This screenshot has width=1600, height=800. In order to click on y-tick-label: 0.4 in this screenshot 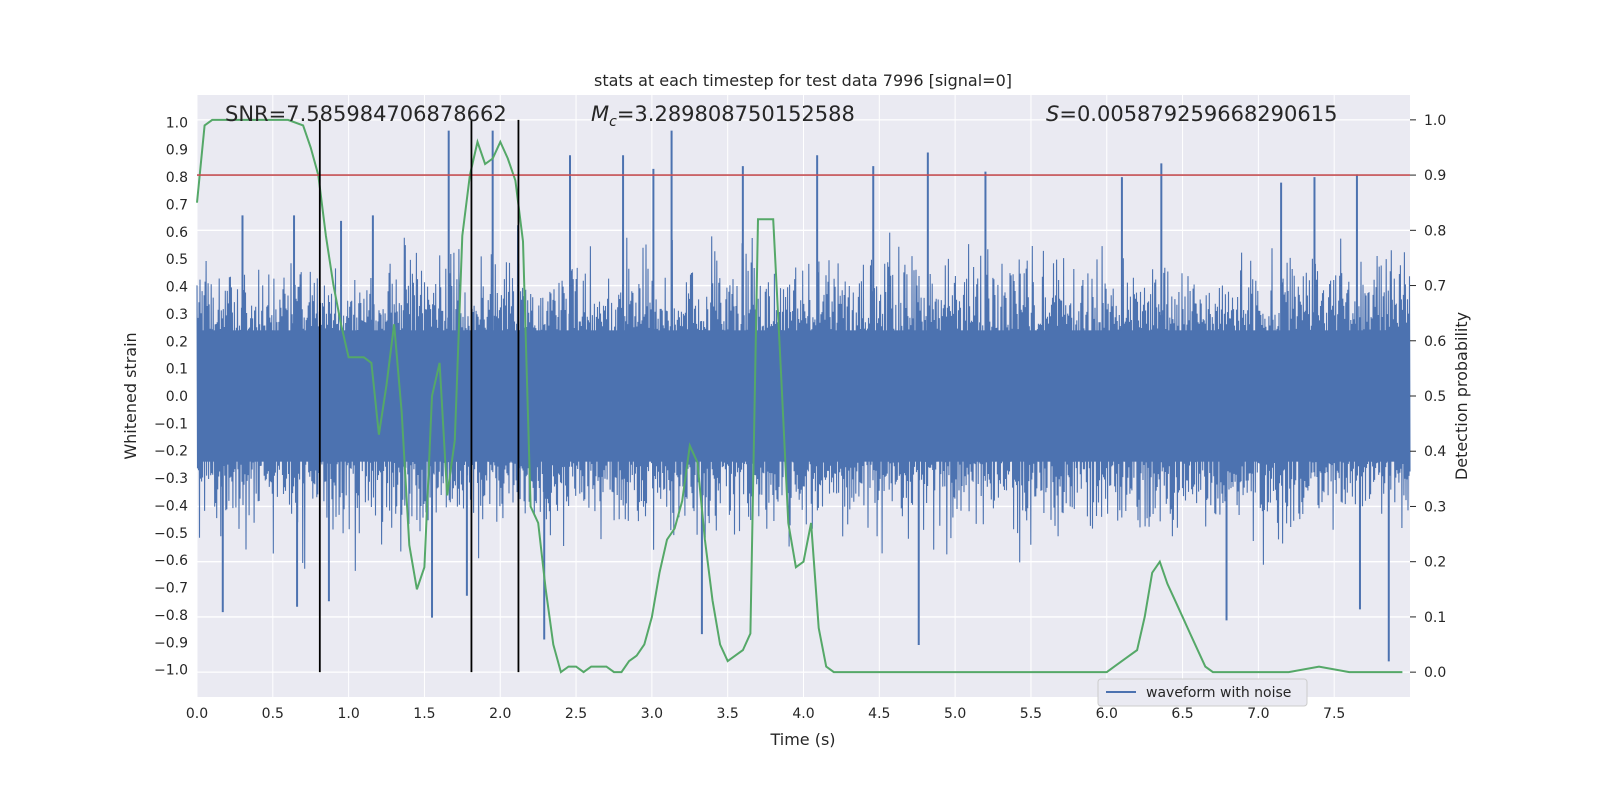, I will do `click(177, 288)`.